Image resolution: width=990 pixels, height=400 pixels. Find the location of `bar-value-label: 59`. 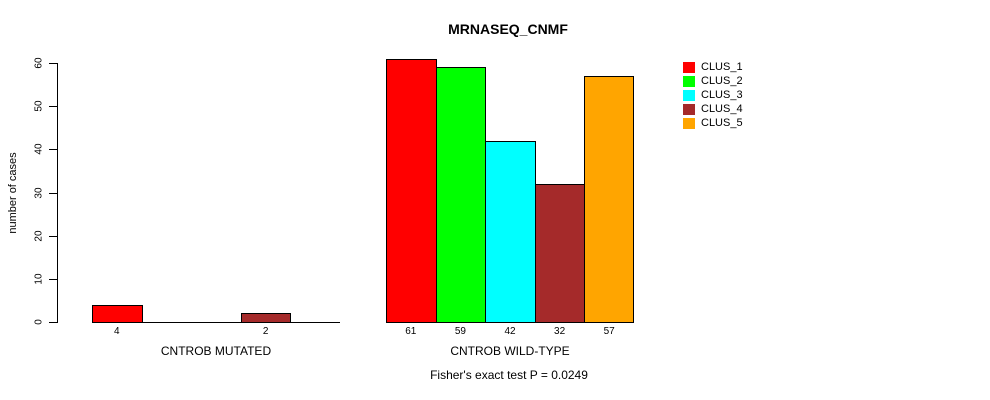

bar-value-label: 59 is located at coordinates (460, 331).